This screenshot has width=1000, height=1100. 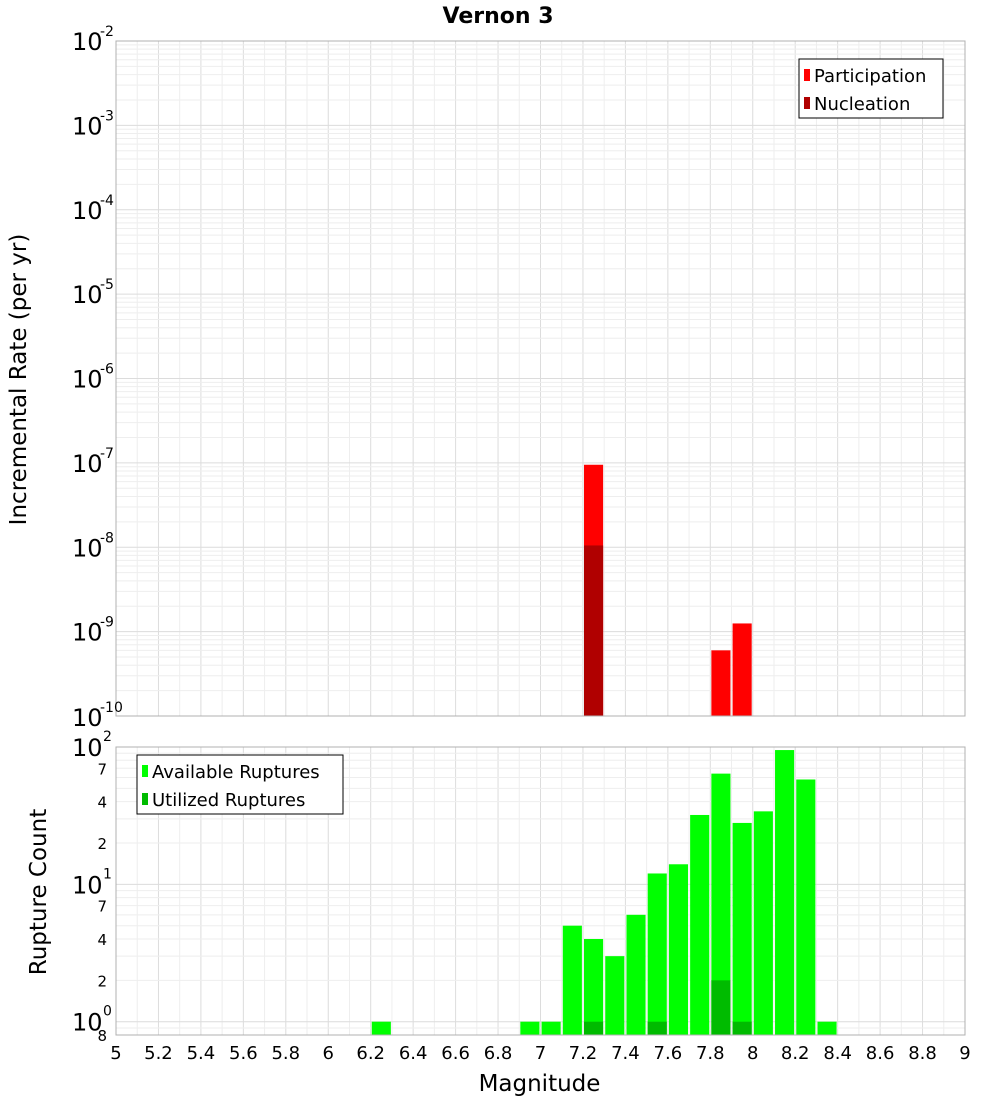 I want to click on y-tick-exponent: -6, so click(x=107, y=370).